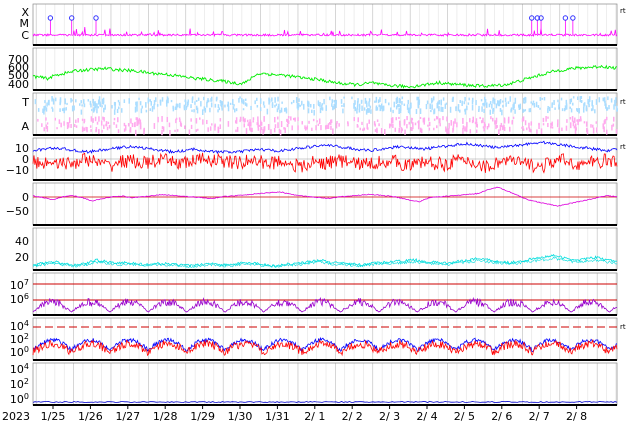  What do you see at coordinates (19, 369) in the screenshot?
I see `y-tick-label: 104` at bounding box center [19, 369].